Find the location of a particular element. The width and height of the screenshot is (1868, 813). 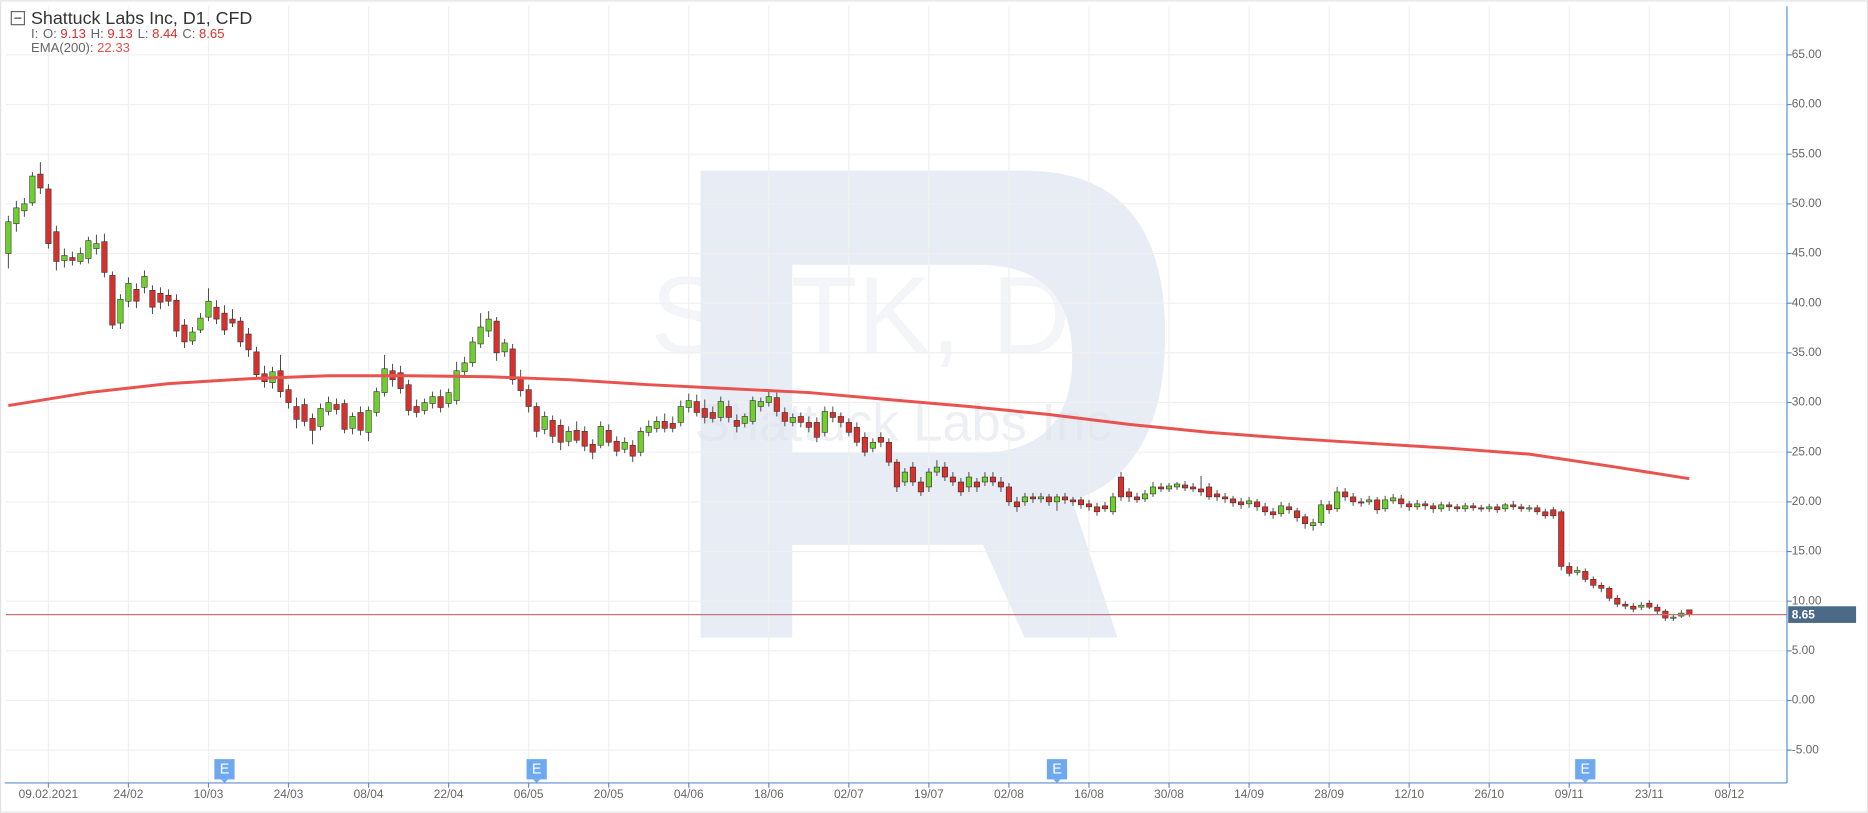

watermark-symbol: STTK, D1 is located at coordinates (891, 316).